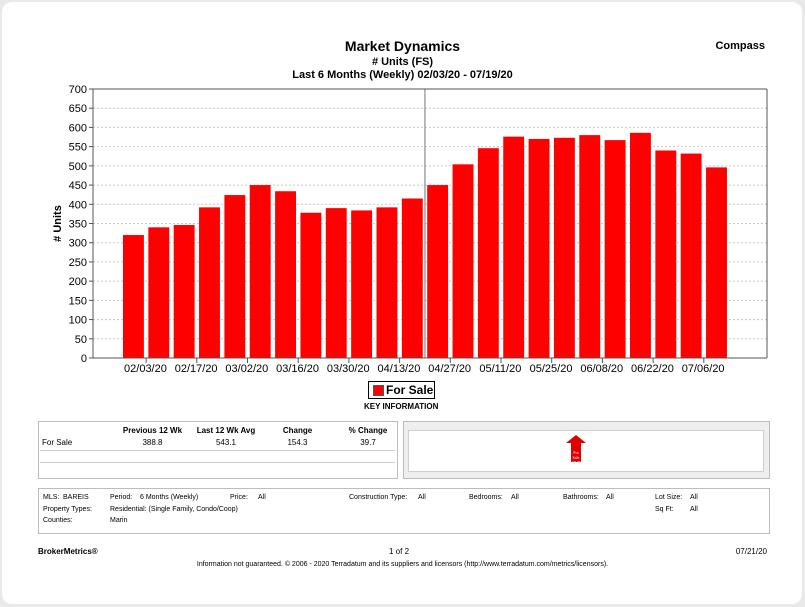 The image size is (805, 607). Describe the element at coordinates (51, 497) in the screenshot. I see `filter-label: MLS:` at that location.